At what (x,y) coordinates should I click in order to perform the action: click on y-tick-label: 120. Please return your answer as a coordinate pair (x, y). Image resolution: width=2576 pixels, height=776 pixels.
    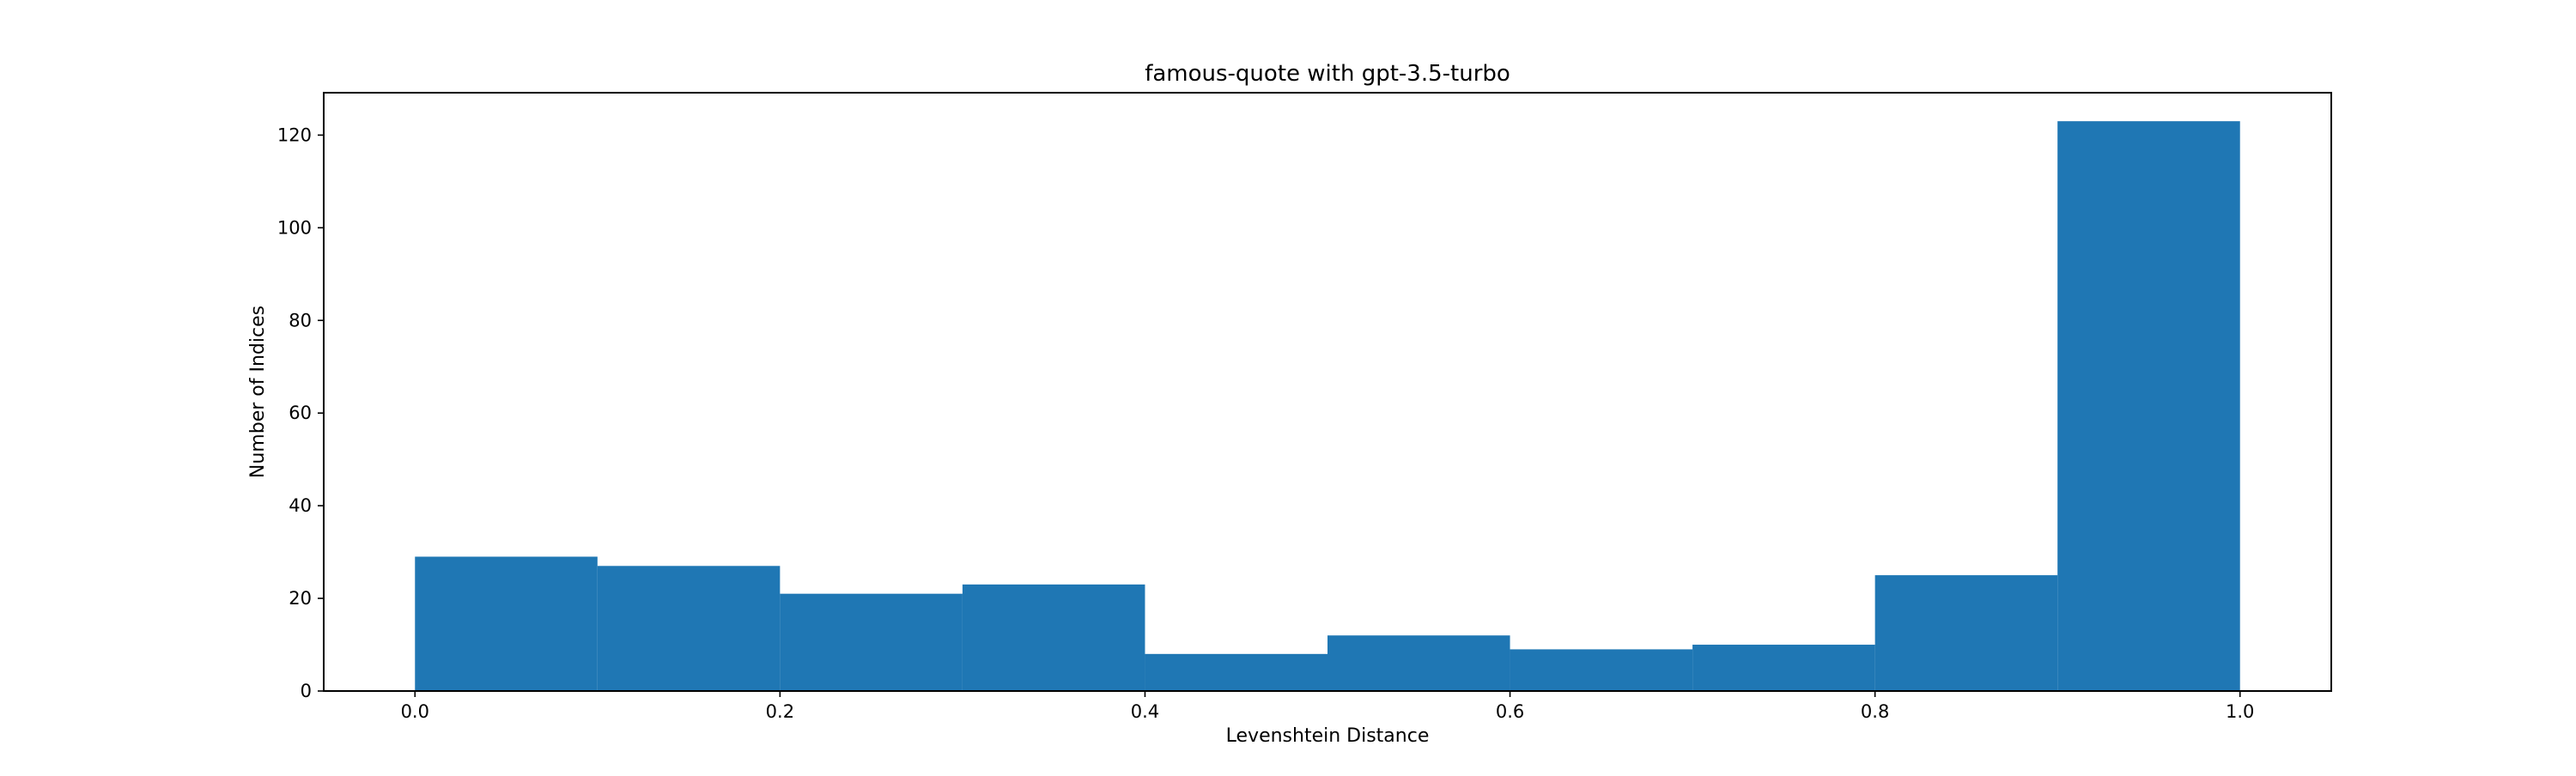
    Looking at the image, I should click on (294, 134).